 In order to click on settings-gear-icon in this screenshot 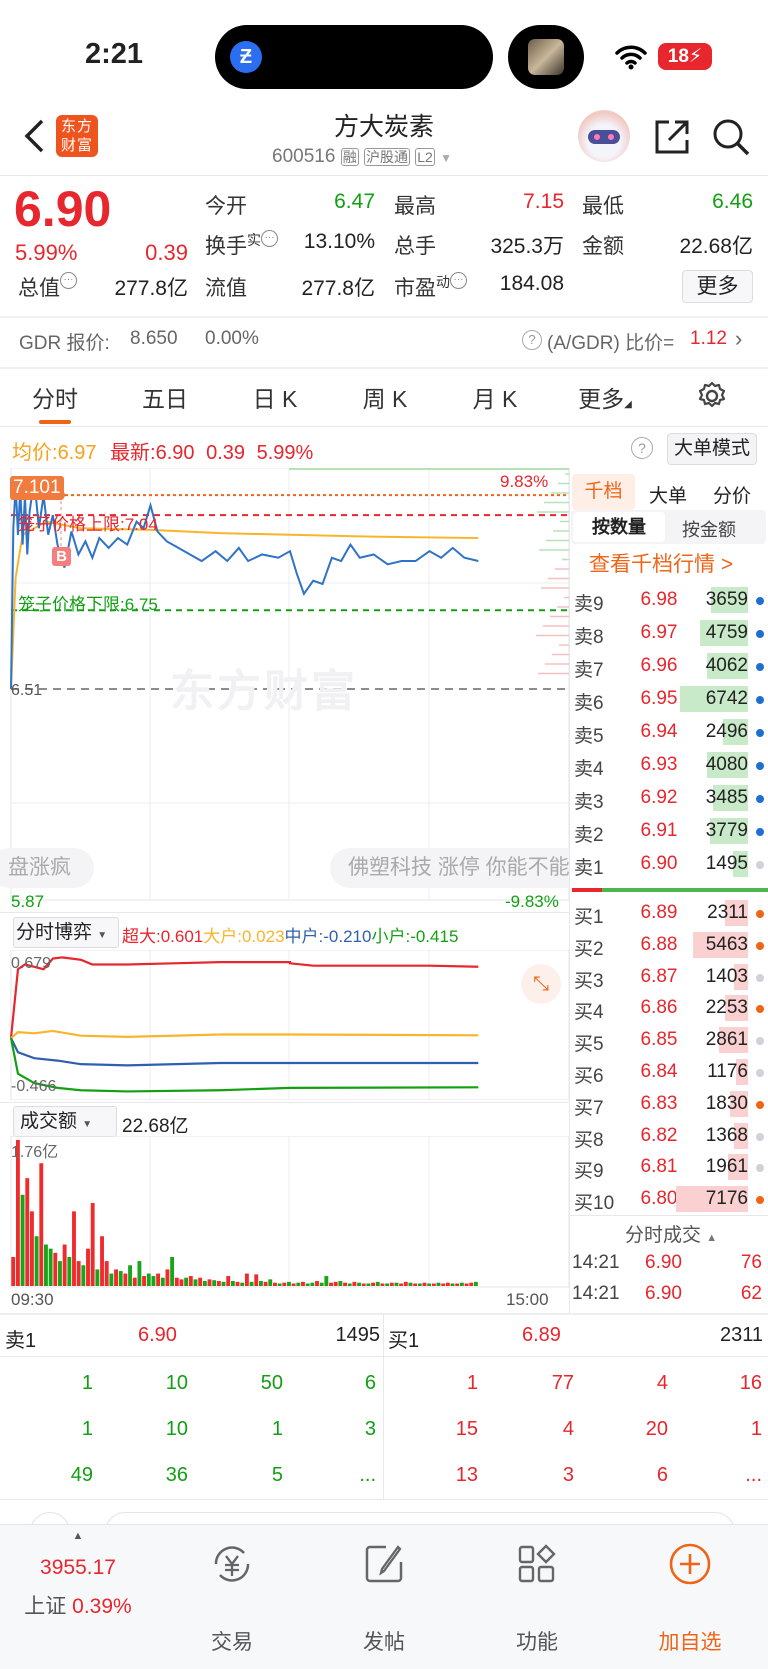, I will do `click(712, 396)`.